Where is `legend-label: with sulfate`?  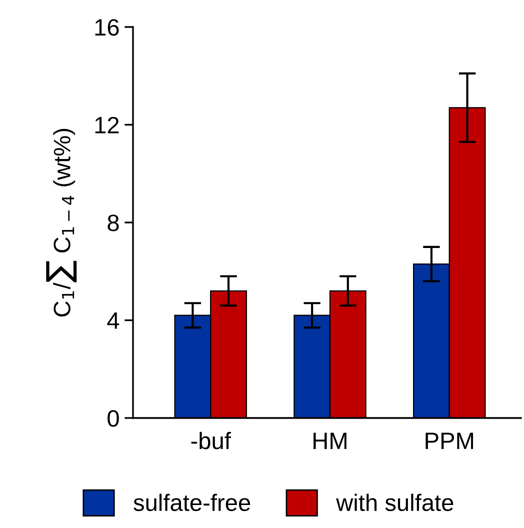
legend-label: with sulfate is located at coordinates (395, 503).